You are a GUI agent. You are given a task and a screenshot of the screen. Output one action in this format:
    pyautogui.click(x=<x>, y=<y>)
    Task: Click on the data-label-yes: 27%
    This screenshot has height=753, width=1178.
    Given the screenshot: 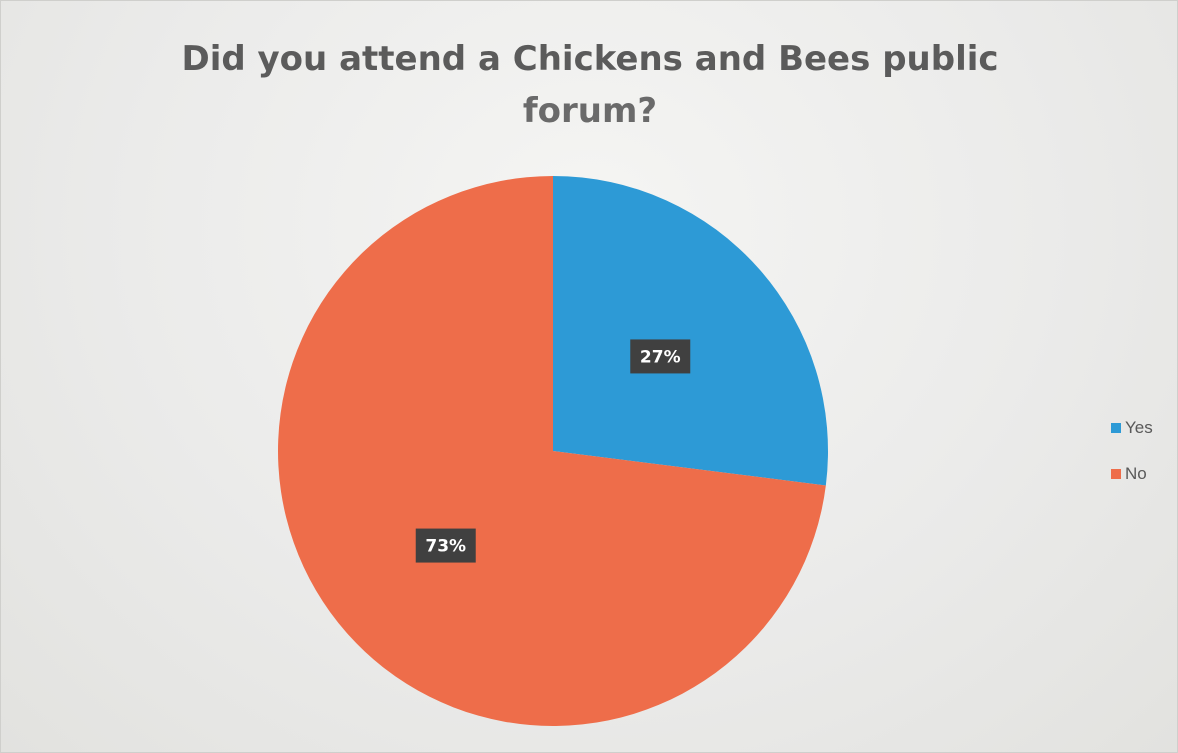 What is the action you would take?
    pyautogui.click(x=660, y=356)
    